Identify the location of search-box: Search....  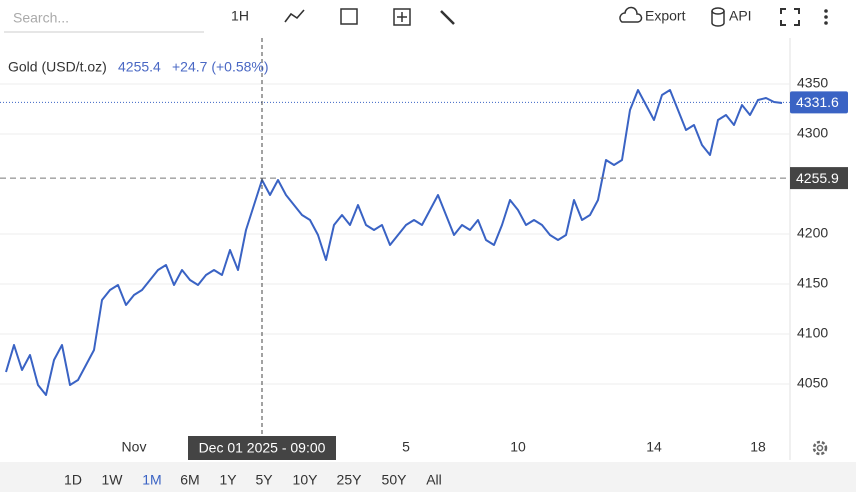
(41, 18).